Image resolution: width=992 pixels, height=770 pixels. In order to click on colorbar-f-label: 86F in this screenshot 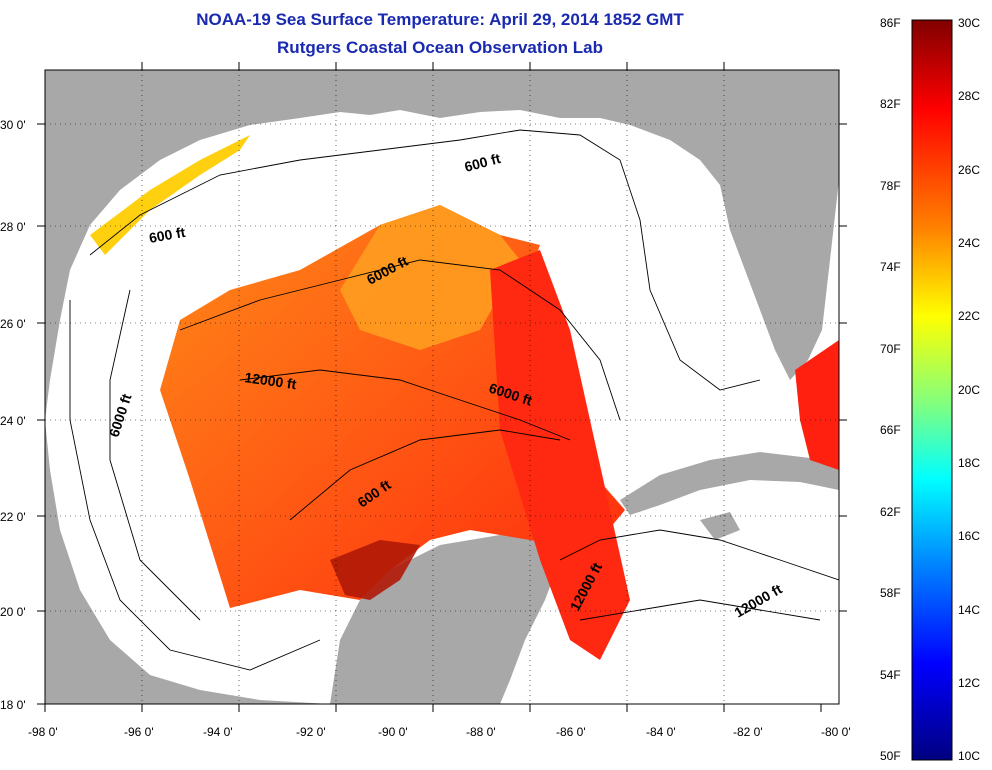, I will do `click(890, 23)`.